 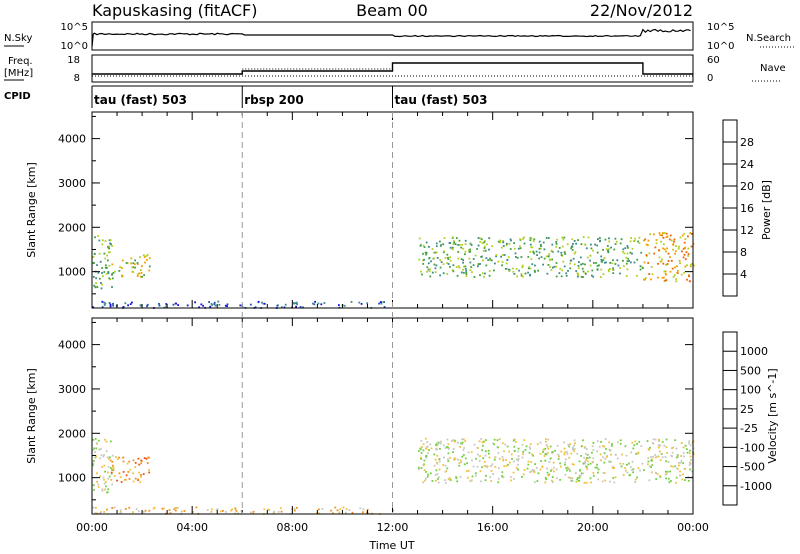 I want to click on colorbar-tick-label: -1000, so click(x=756, y=486).